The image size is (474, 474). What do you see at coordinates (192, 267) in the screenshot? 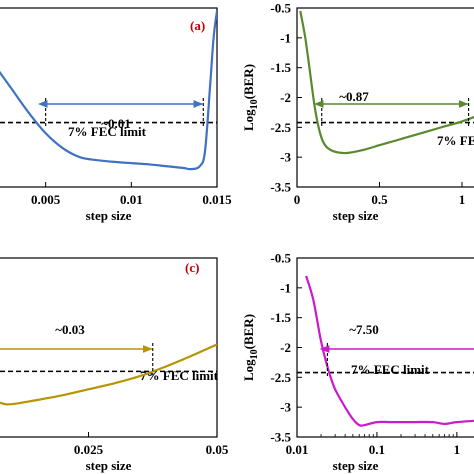
I see `panel-tag: (c)` at bounding box center [192, 267].